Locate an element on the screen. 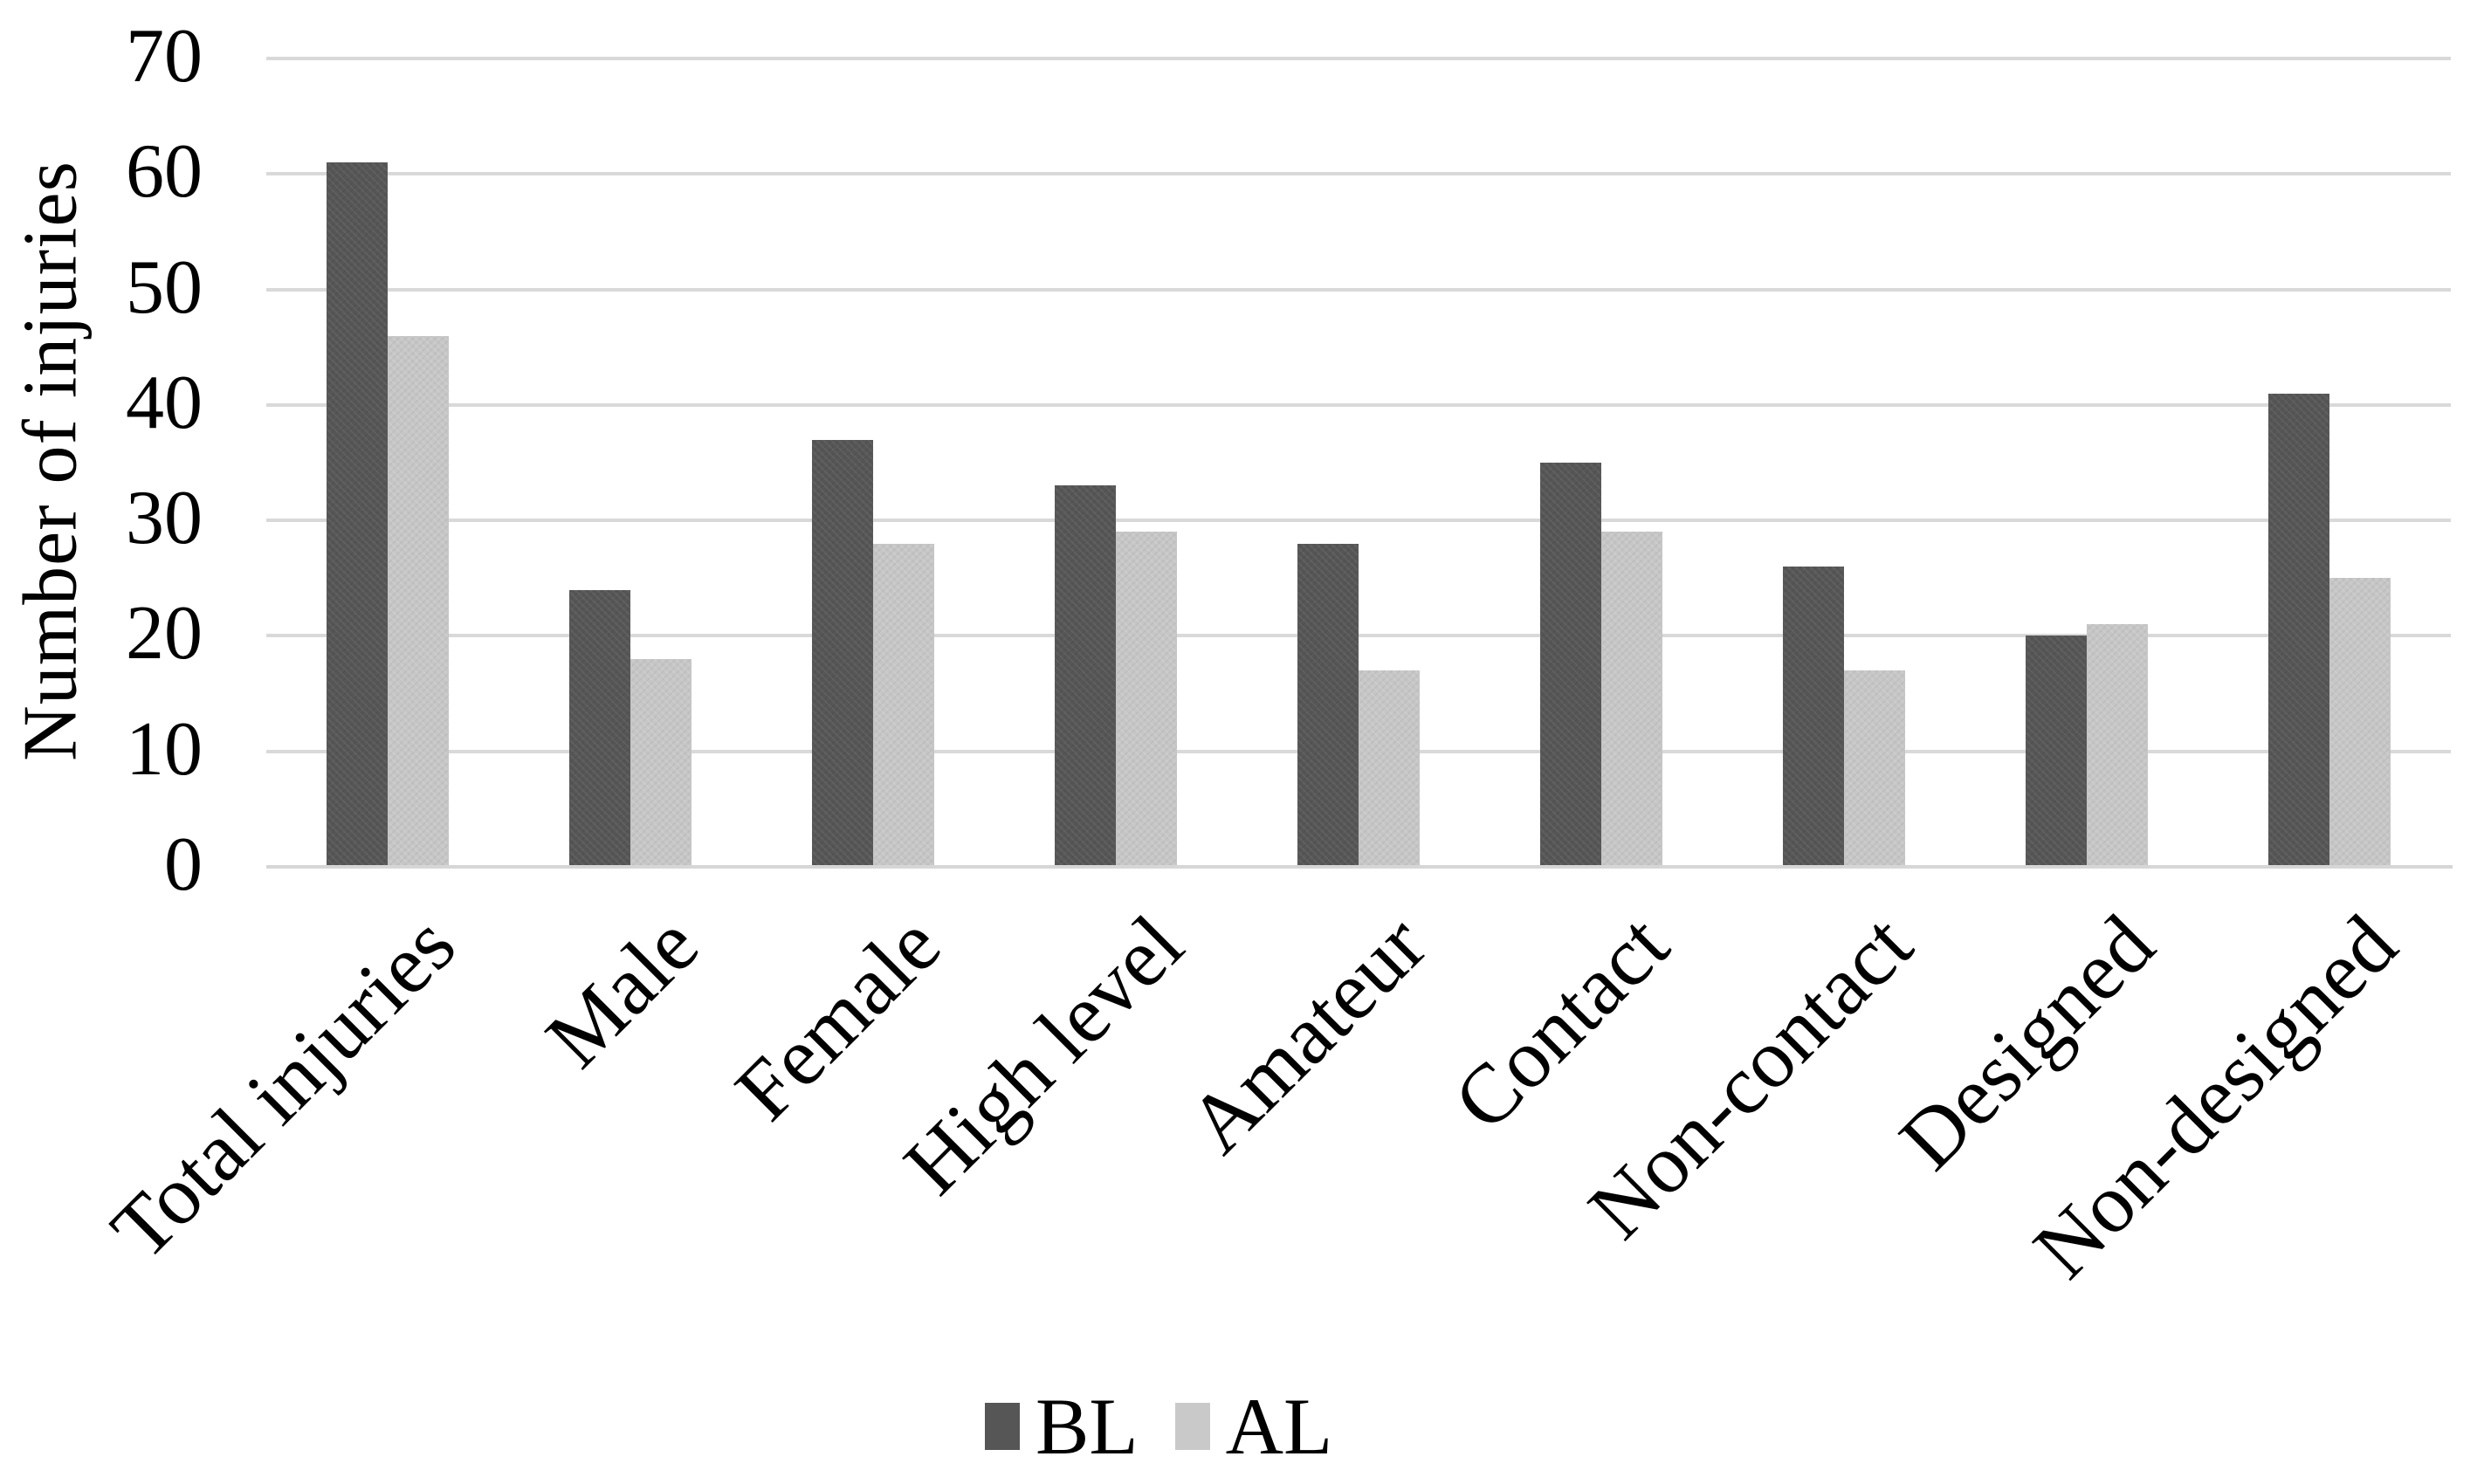 This screenshot has height=1484, width=2484. bar-bl-total-injuries is located at coordinates (357, 514).